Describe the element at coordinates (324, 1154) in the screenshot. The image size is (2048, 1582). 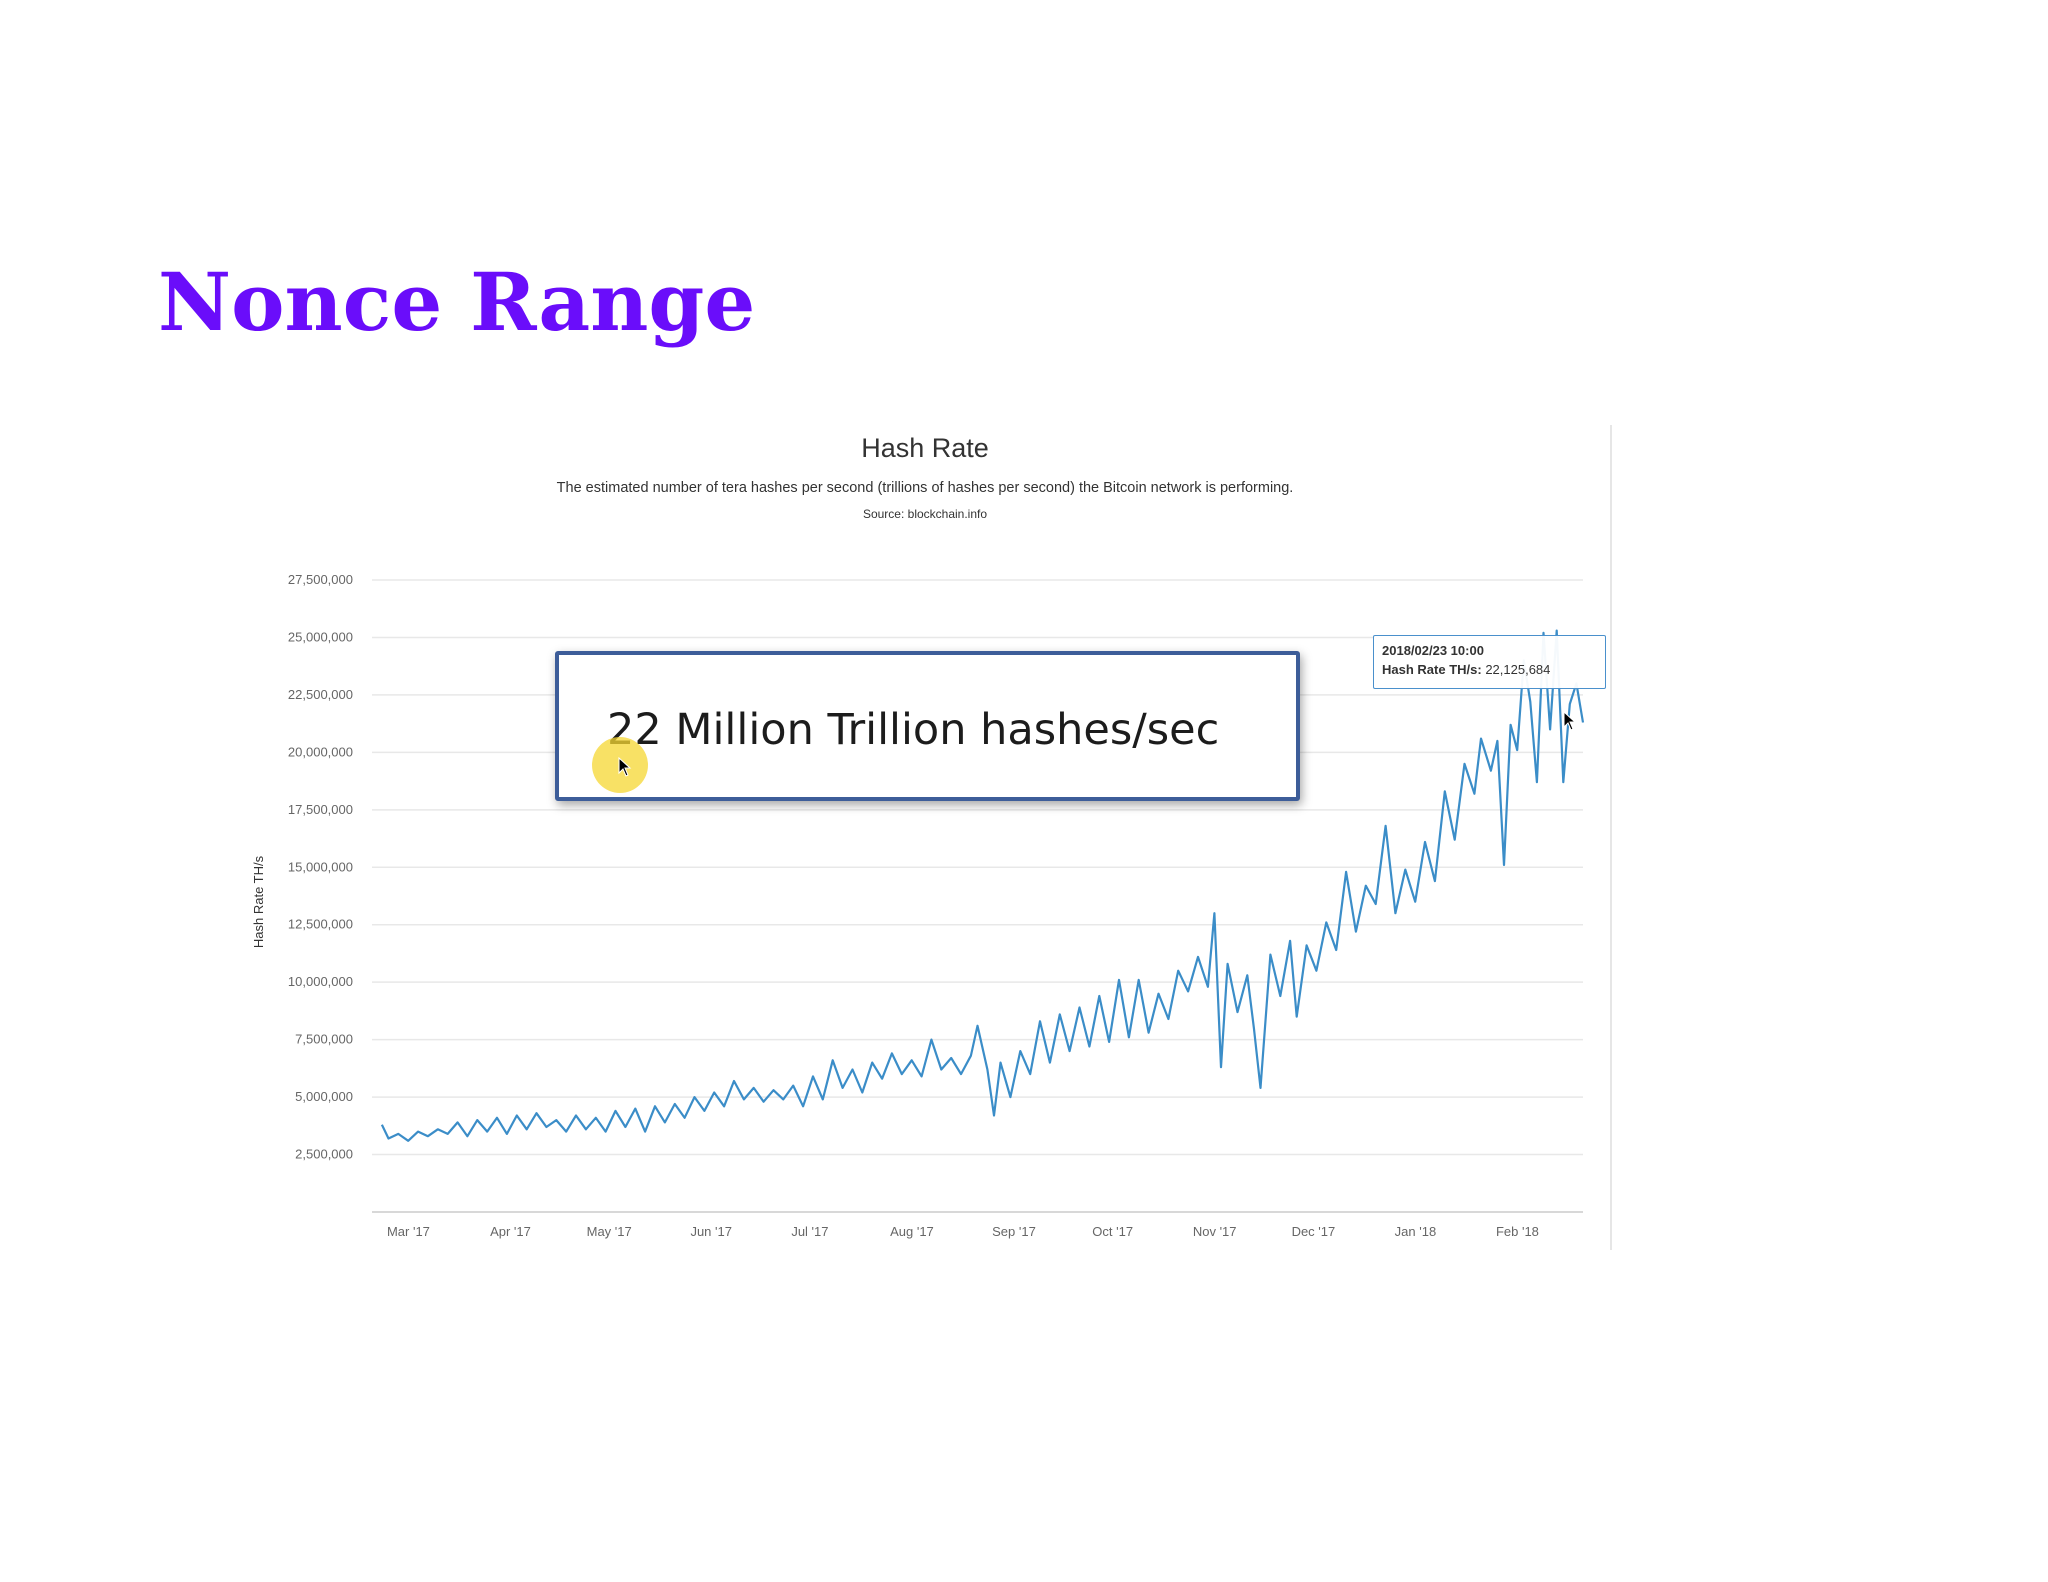
I see `y-tick-label: 2,500,000` at that location.